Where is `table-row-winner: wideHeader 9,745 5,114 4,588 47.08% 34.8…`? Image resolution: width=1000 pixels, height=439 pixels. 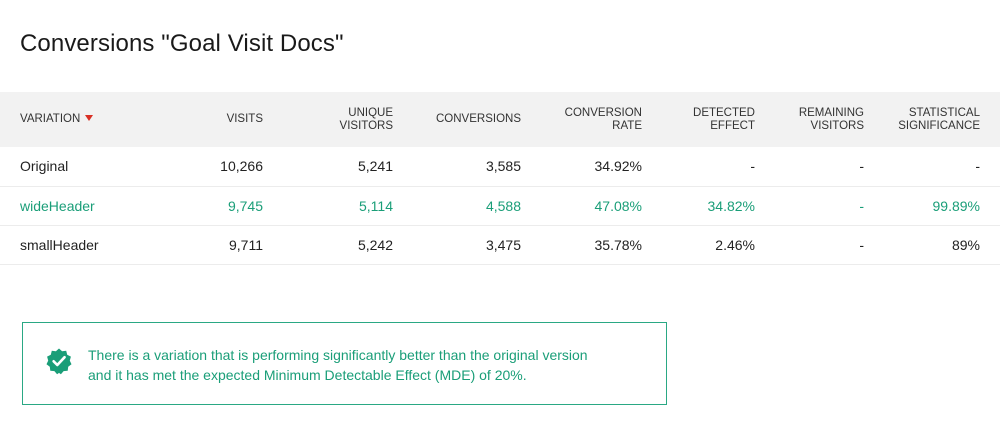 table-row-winner: wideHeader 9,745 5,114 4,588 47.08% 34.8… is located at coordinates (500, 205).